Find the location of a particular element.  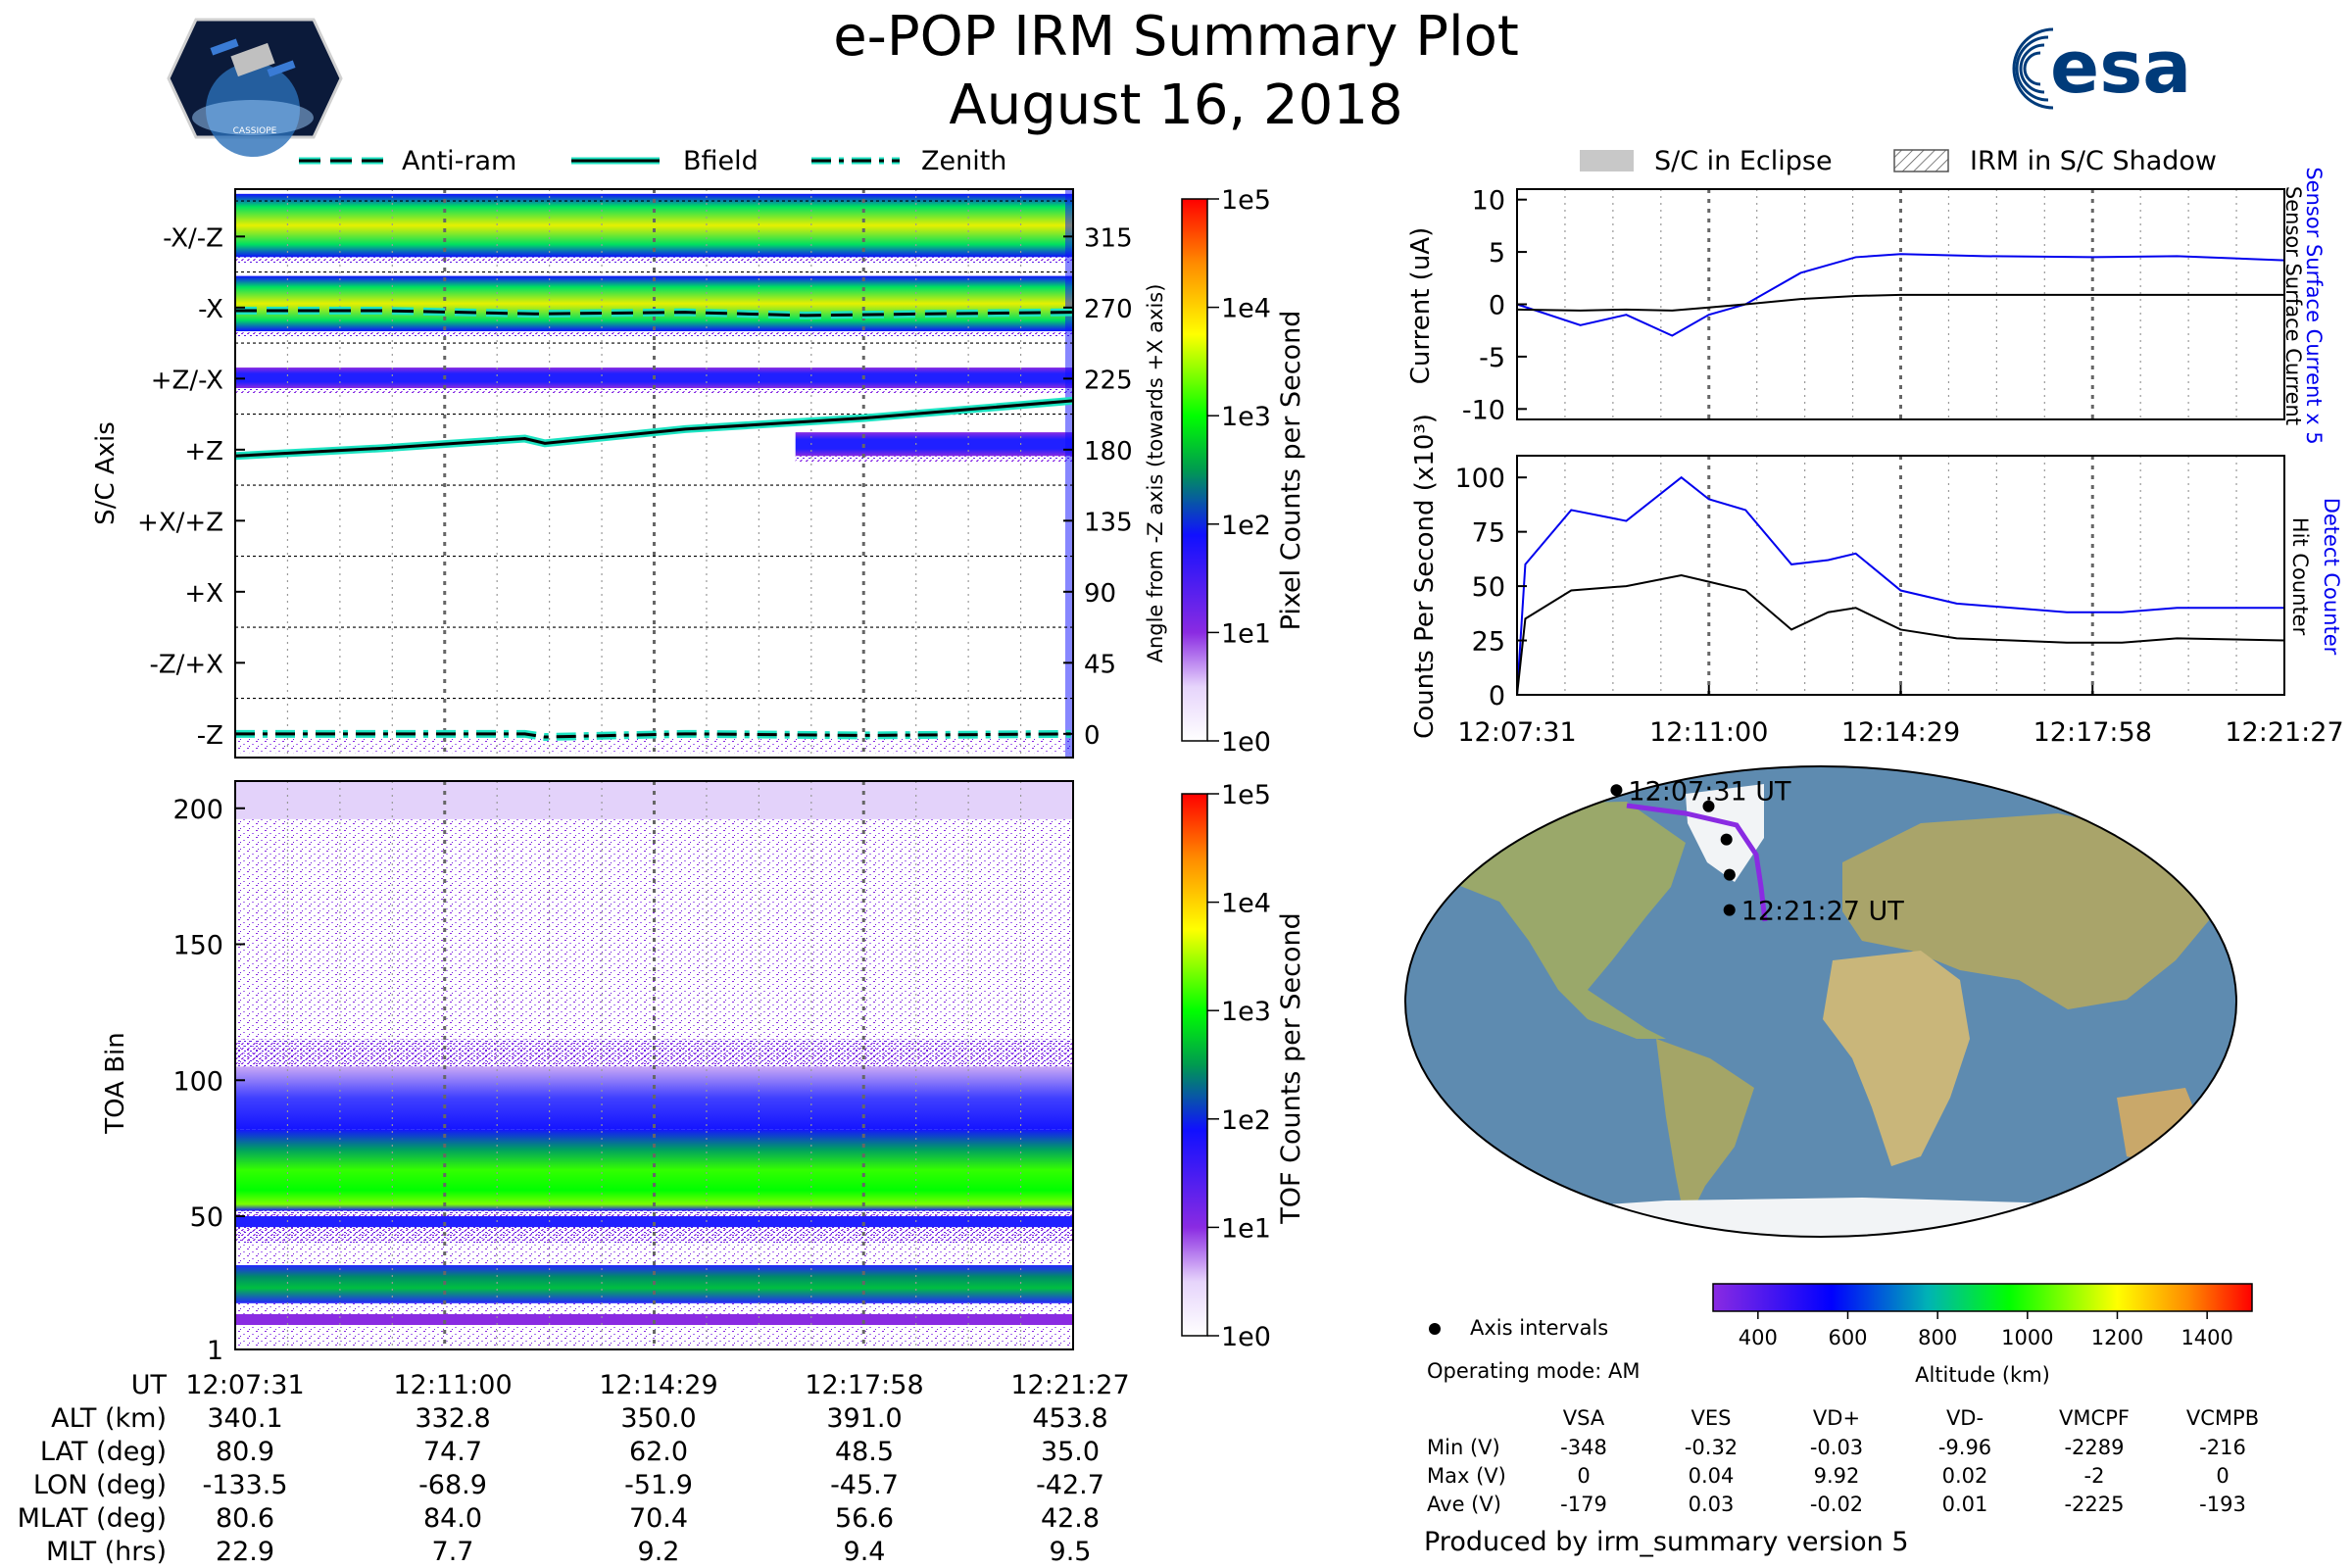

cassiope-logo-text: CASSIOPE is located at coordinates (255, 131).